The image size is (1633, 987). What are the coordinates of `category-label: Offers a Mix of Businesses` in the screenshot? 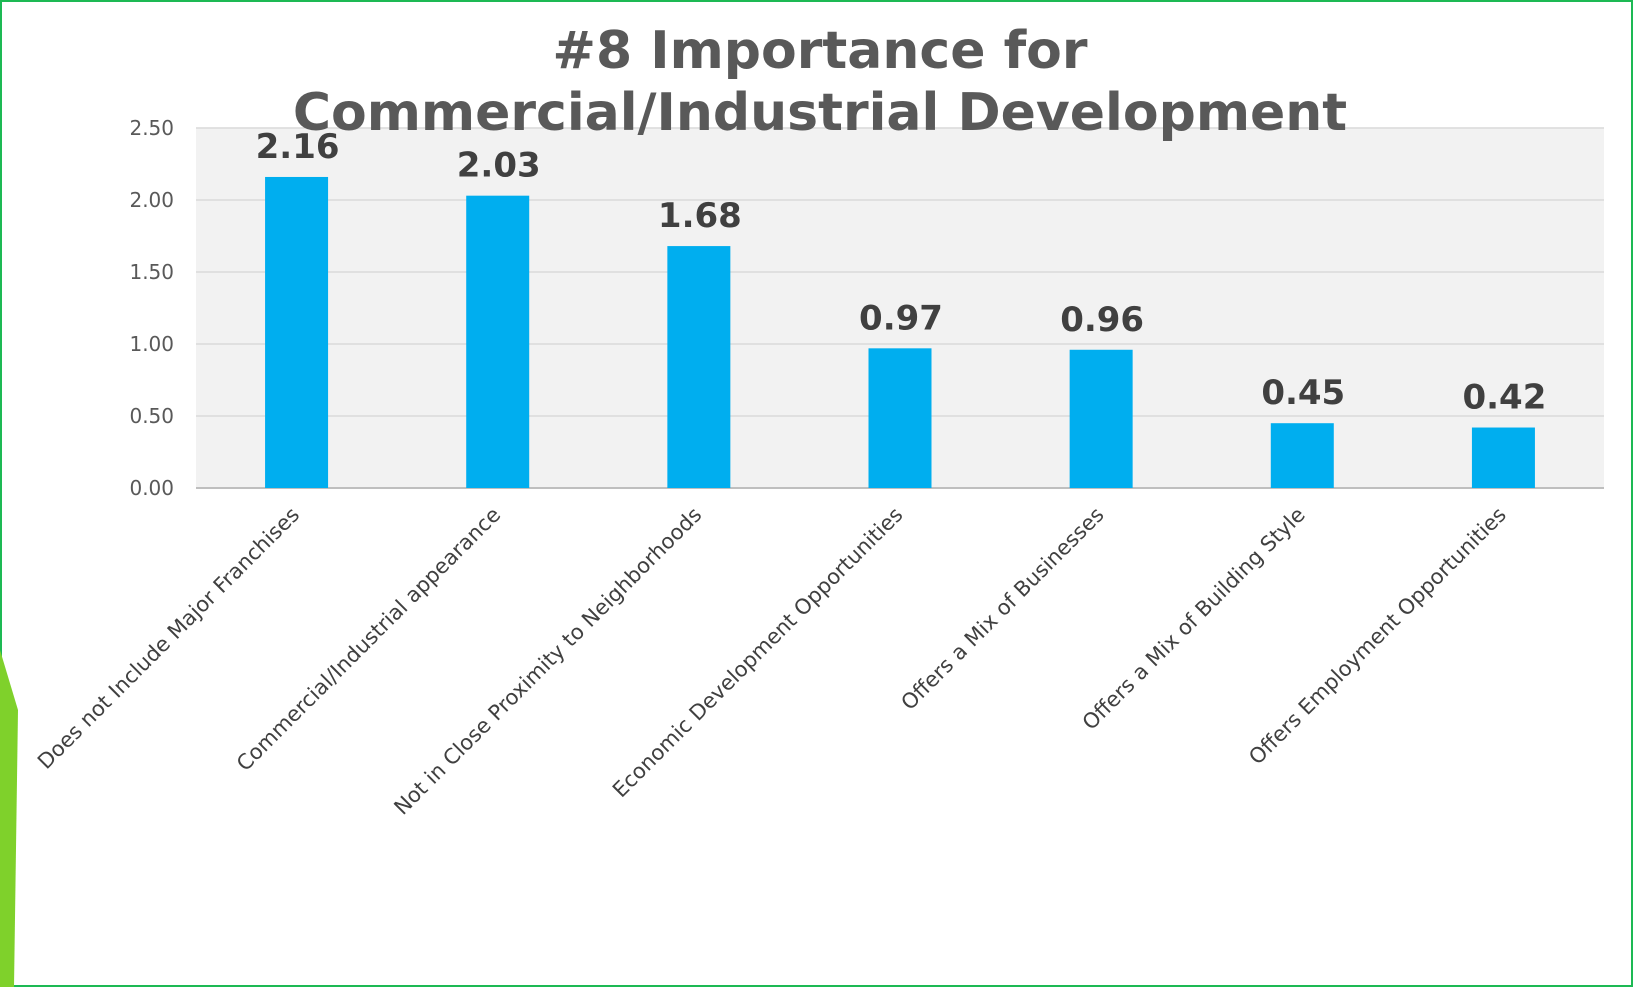 It's located at (1002, 609).